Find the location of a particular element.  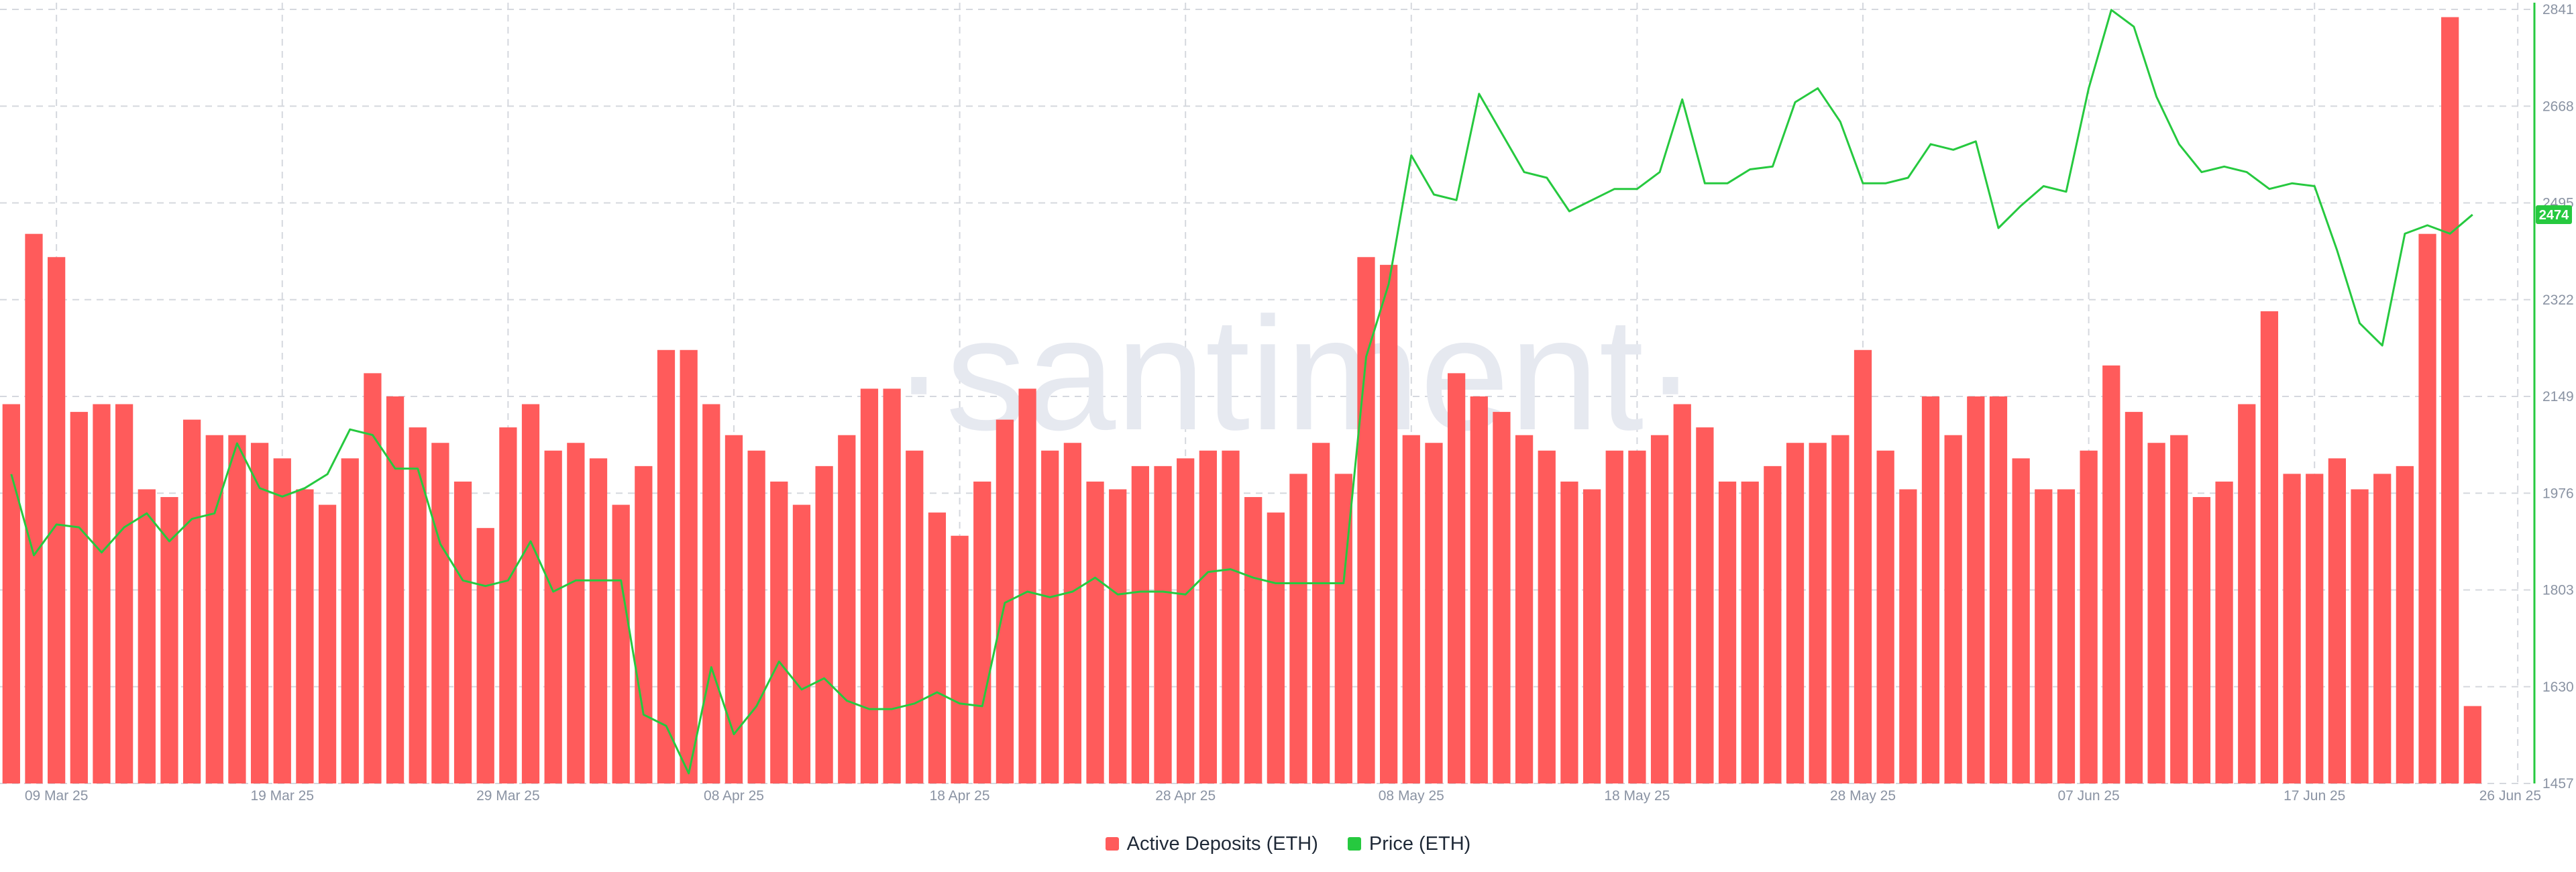

price-tag-label: 2474 is located at coordinates (2554, 215).